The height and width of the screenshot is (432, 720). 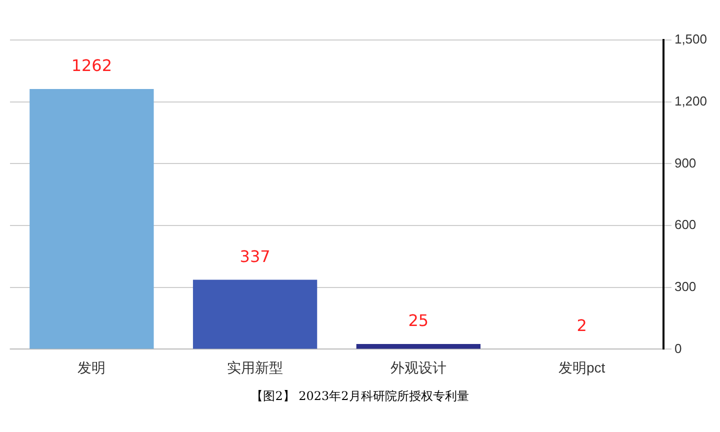 What do you see at coordinates (255, 367) in the screenshot?
I see `x-tick-label: 实用新型` at bounding box center [255, 367].